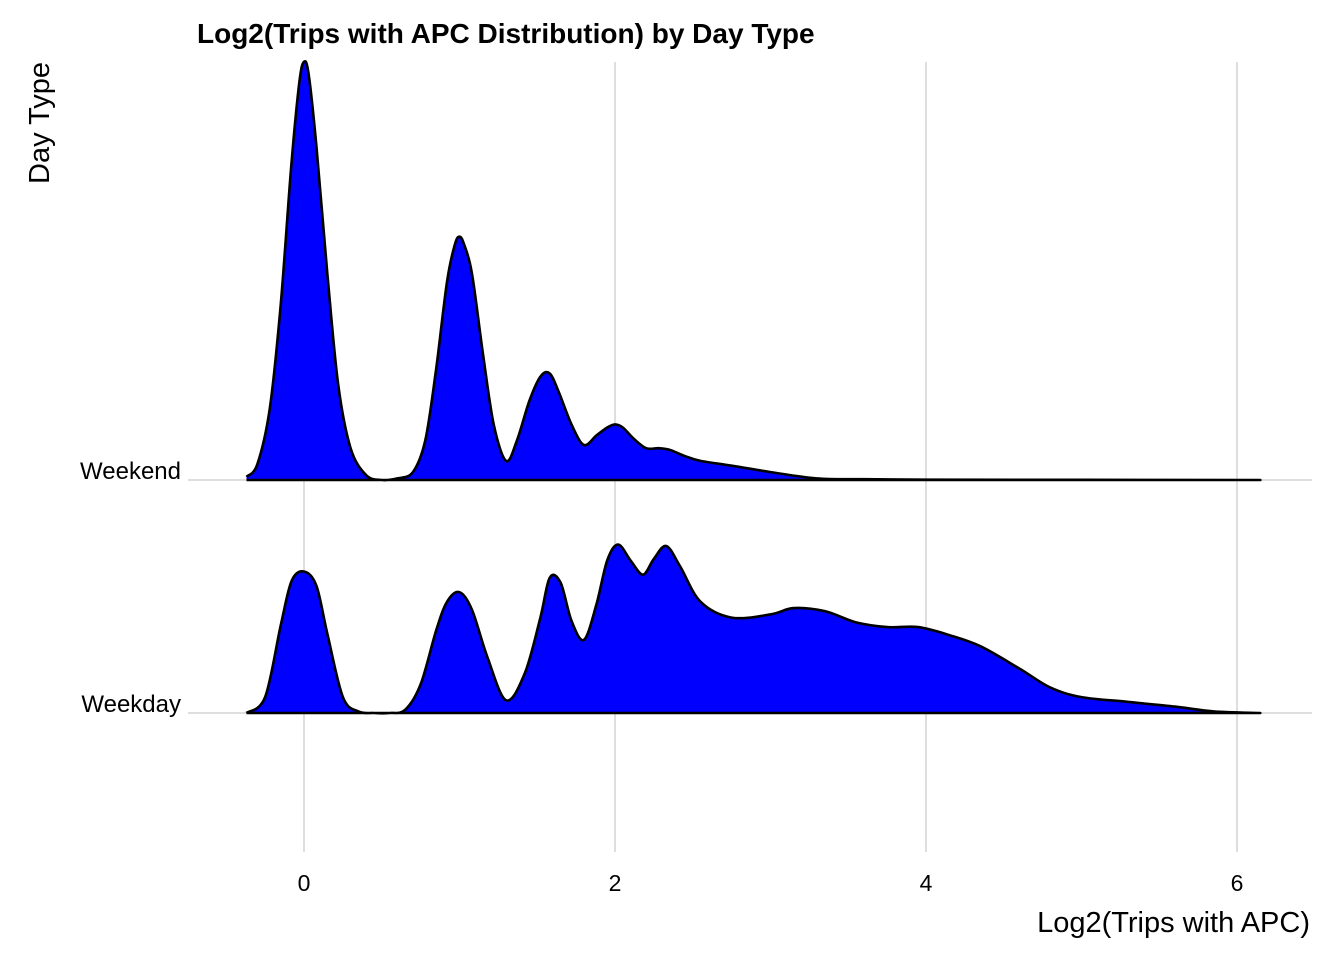  Describe the element at coordinates (40, 123) in the screenshot. I see `y-axis-title: Day Type` at that location.